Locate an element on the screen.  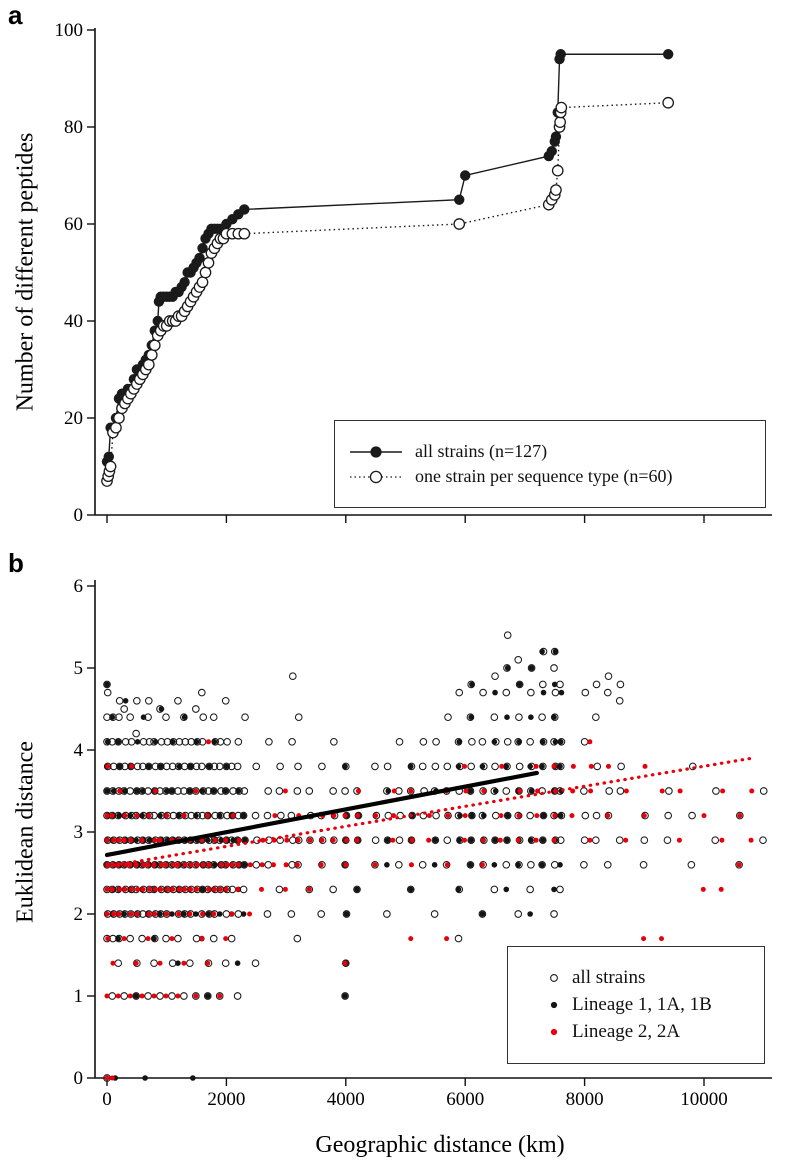
svg-text: 3 is located at coordinates (79, 832).